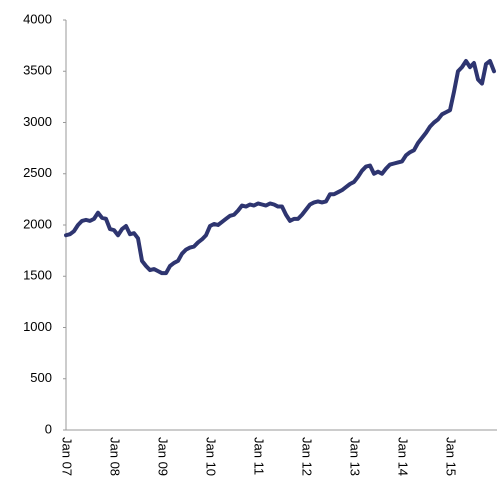 This screenshot has height=495, width=497. Describe the element at coordinates (307, 456) in the screenshot. I see `x-tick-label: Jan 12` at that location.